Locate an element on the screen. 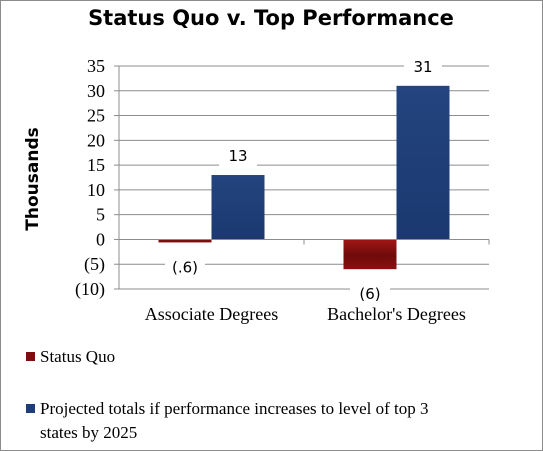 The height and width of the screenshot is (451, 543). y-axis-ticks: 35 30 25 20 15 10 5 0 (5) (10) is located at coordinates (90, 178).